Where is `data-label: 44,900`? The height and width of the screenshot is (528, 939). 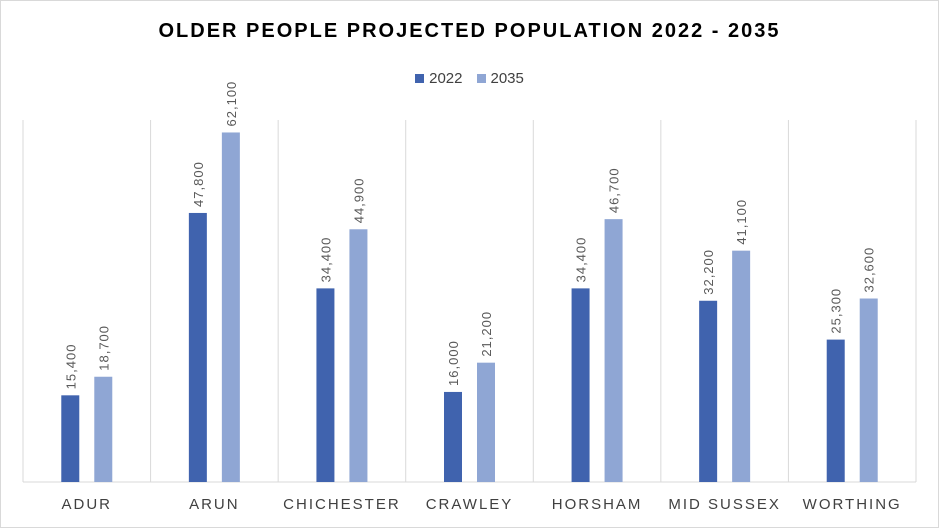 data-label: 44,900 is located at coordinates (358, 201).